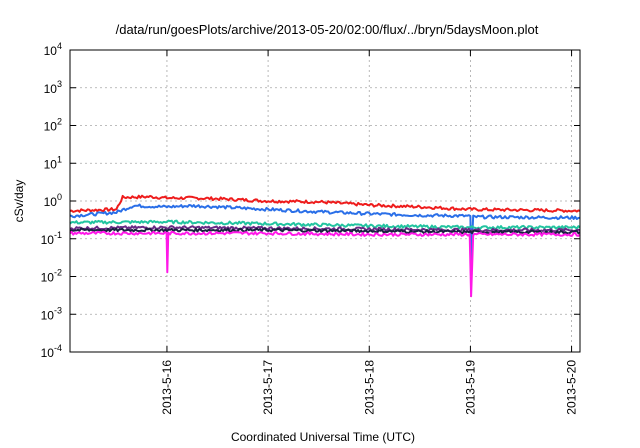 The width and height of the screenshot is (640, 448). What do you see at coordinates (58, 235) in the screenshot?
I see `y-tick-exponent: -1` at bounding box center [58, 235].